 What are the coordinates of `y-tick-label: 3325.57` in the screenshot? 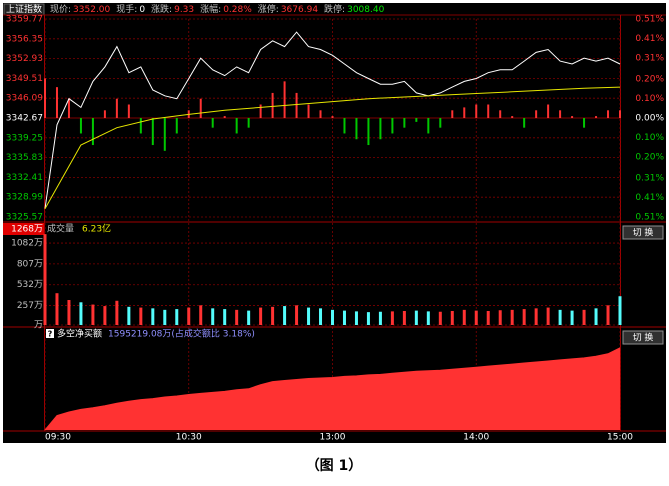 It's located at (24, 218).